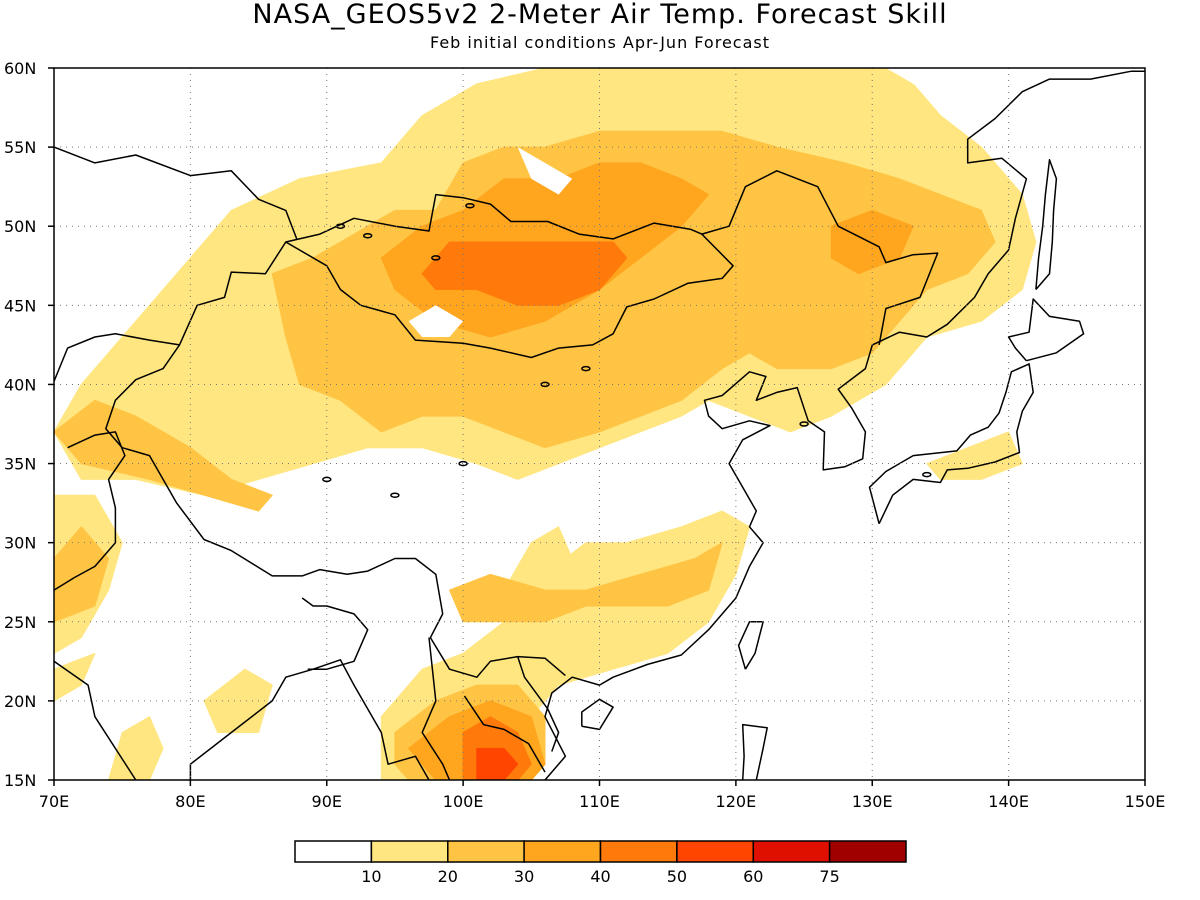  What do you see at coordinates (448, 876) in the screenshot?
I see `colorbar-label-20: 20` at bounding box center [448, 876].